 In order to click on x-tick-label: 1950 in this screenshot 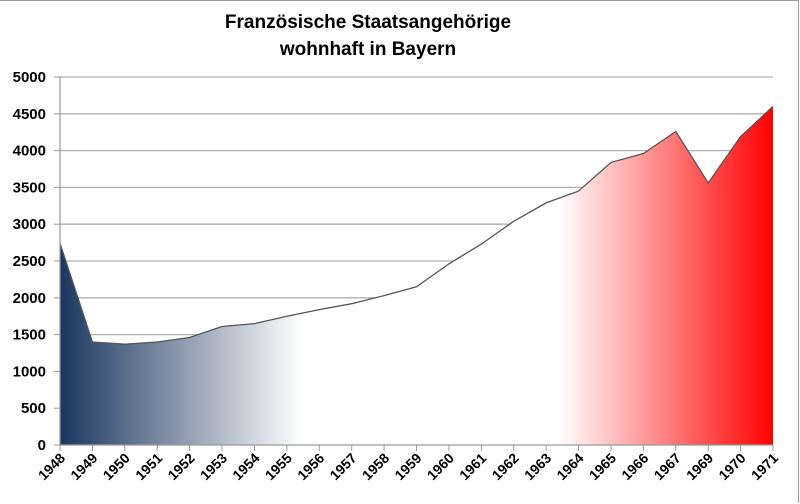, I will do `click(116, 466)`.